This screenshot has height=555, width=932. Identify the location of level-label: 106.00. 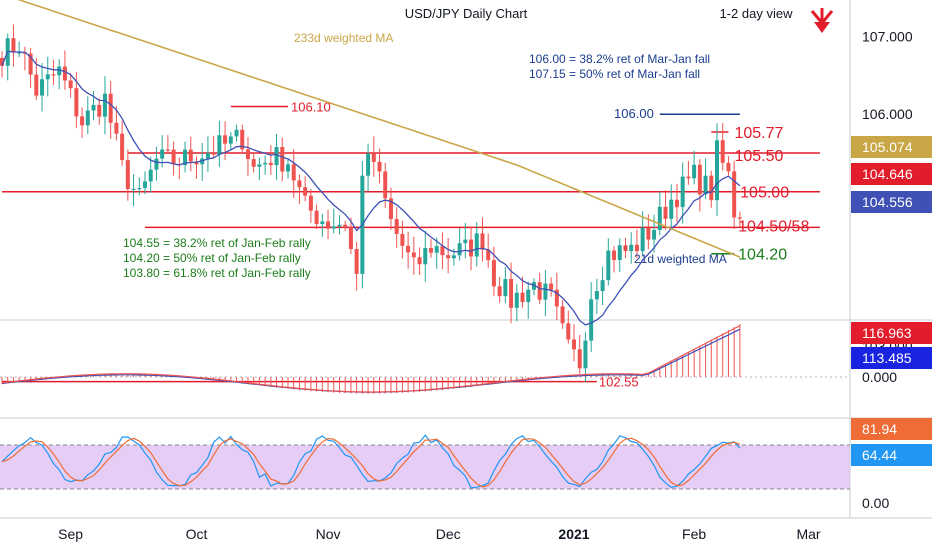
(634, 113).